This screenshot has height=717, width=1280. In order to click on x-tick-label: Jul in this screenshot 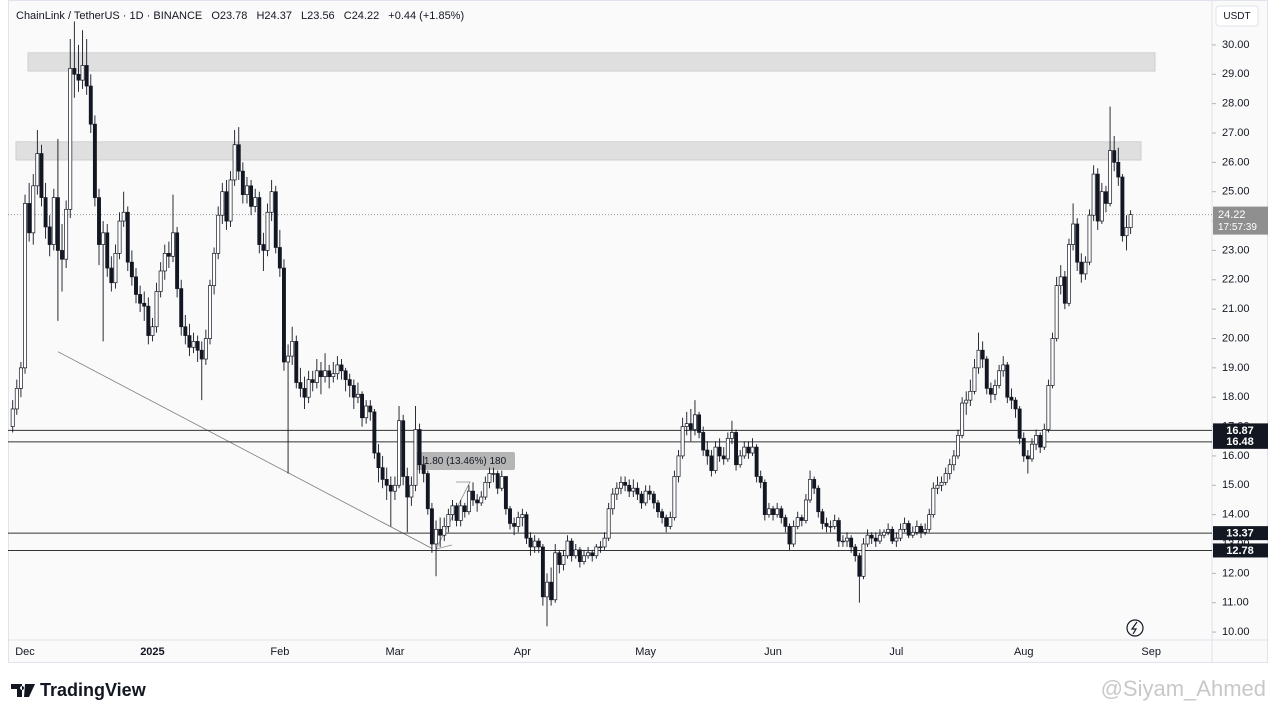, I will do `click(896, 652)`.